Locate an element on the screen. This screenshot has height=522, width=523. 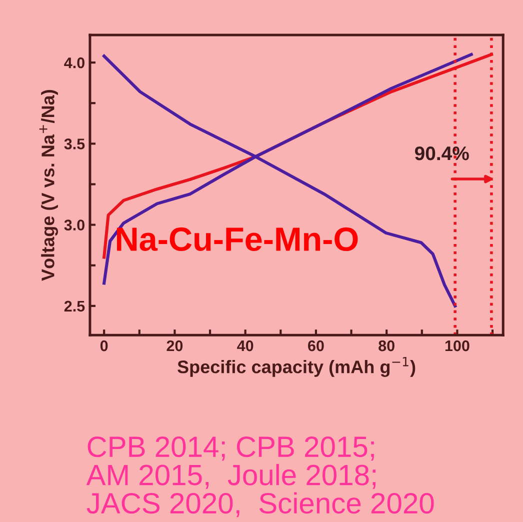
x-tick-label: 80 is located at coordinates (386, 346).